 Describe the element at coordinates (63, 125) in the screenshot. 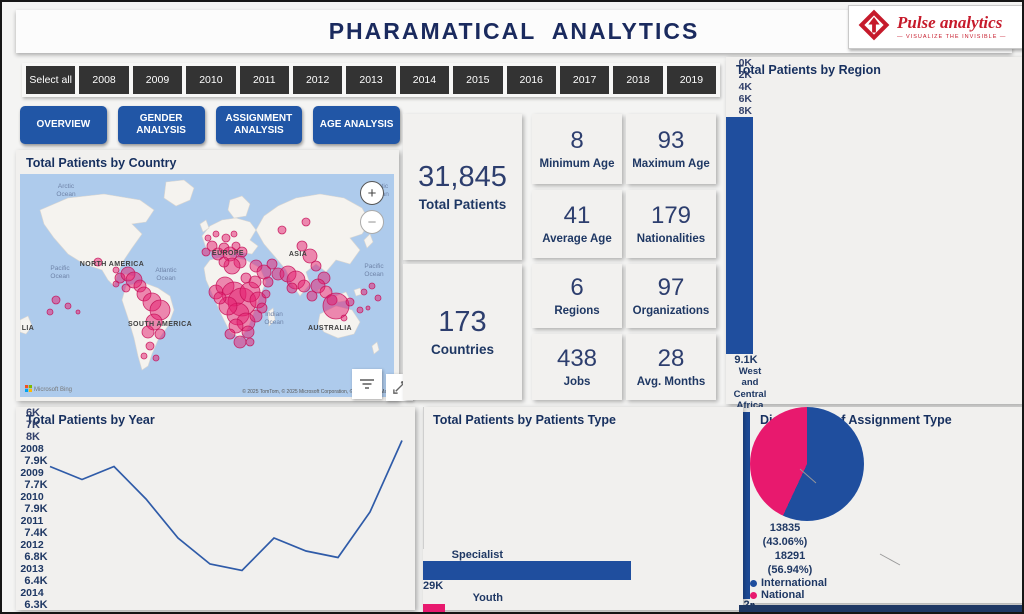

I see `tab-overview: OVERVIEW` at that location.